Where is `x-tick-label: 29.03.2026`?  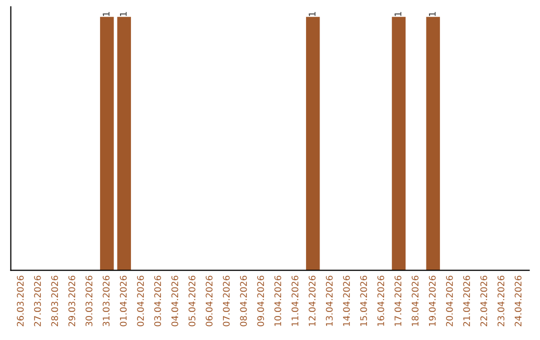 x-tick-label: 29.03.2026 is located at coordinates (72, 301).